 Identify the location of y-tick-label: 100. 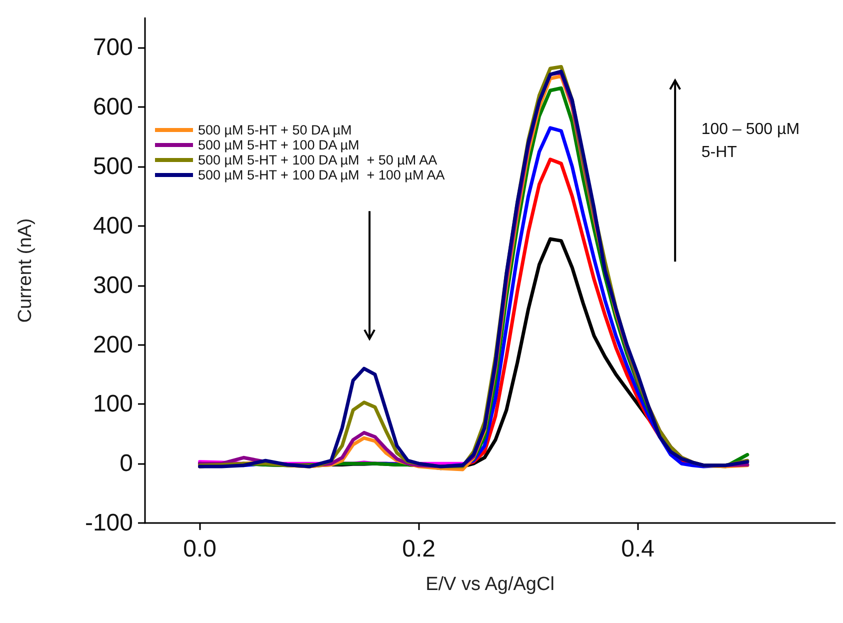
(112, 404).